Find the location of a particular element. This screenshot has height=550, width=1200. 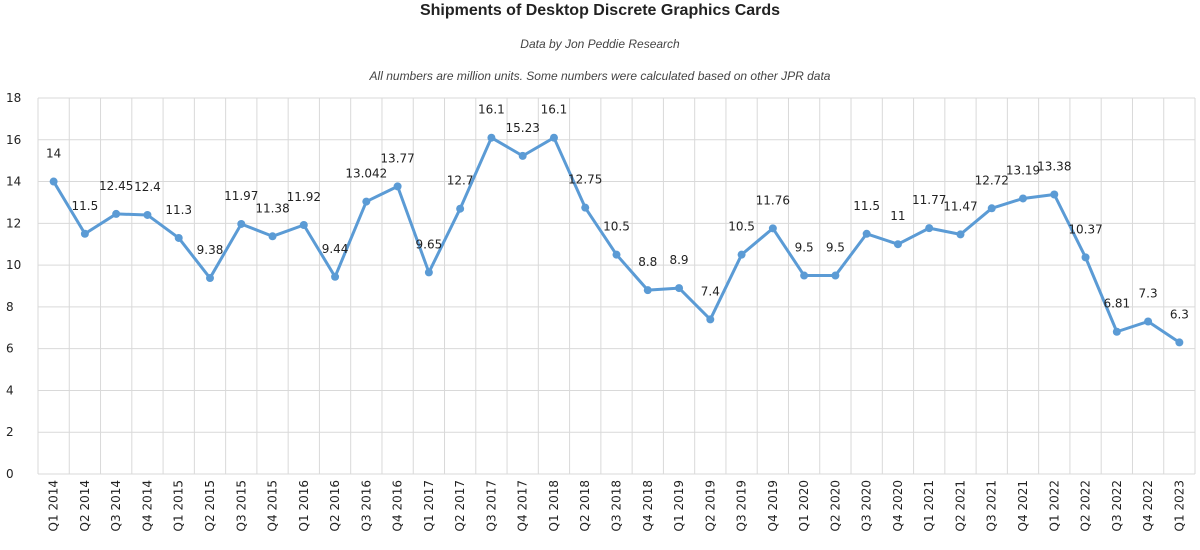

y-tick-label: 8 is located at coordinates (10, 307).